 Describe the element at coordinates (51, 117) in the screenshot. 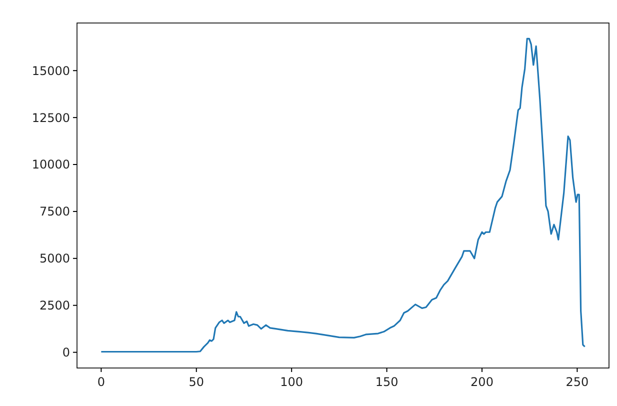

I see `y-tick-label: 12500` at that location.